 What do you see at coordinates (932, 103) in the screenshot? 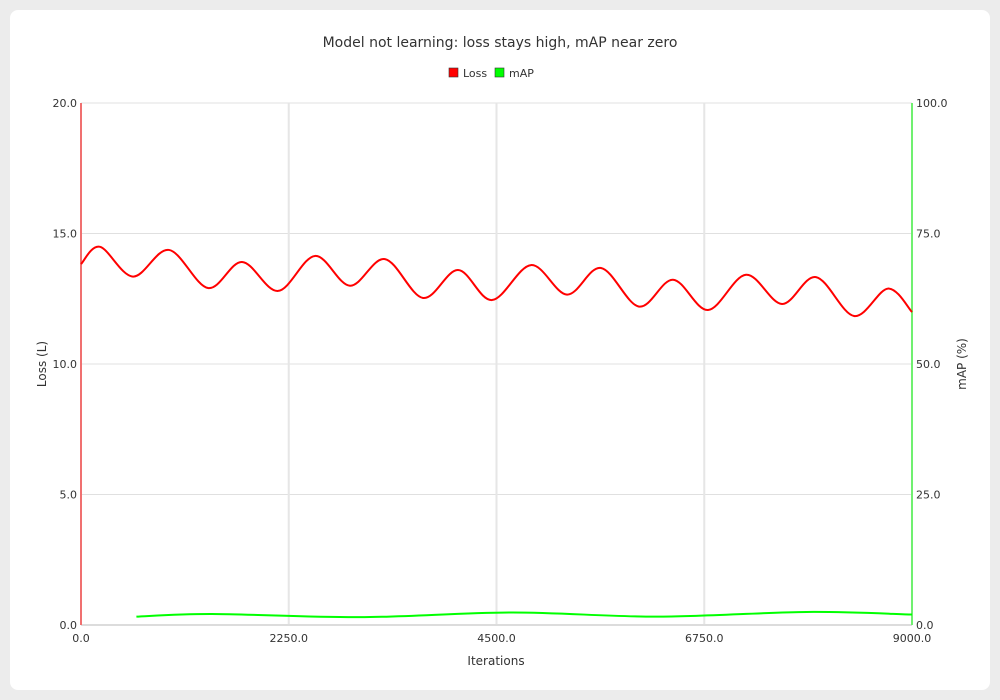
I see `y-right-tick-label: 100.0` at bounding box center [932, 103].